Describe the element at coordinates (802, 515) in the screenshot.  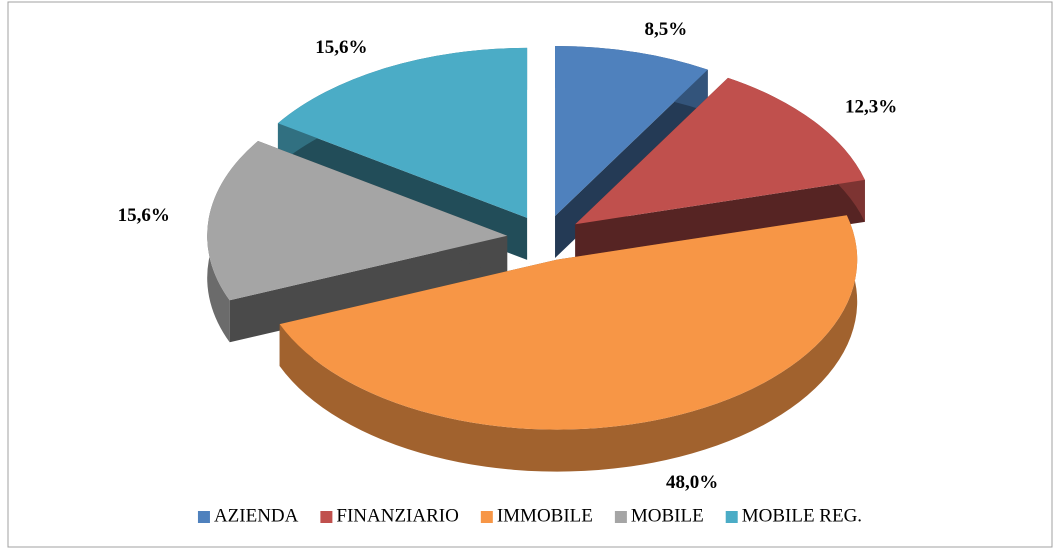
I see `legend-label: MOBILE REG.` at that location.